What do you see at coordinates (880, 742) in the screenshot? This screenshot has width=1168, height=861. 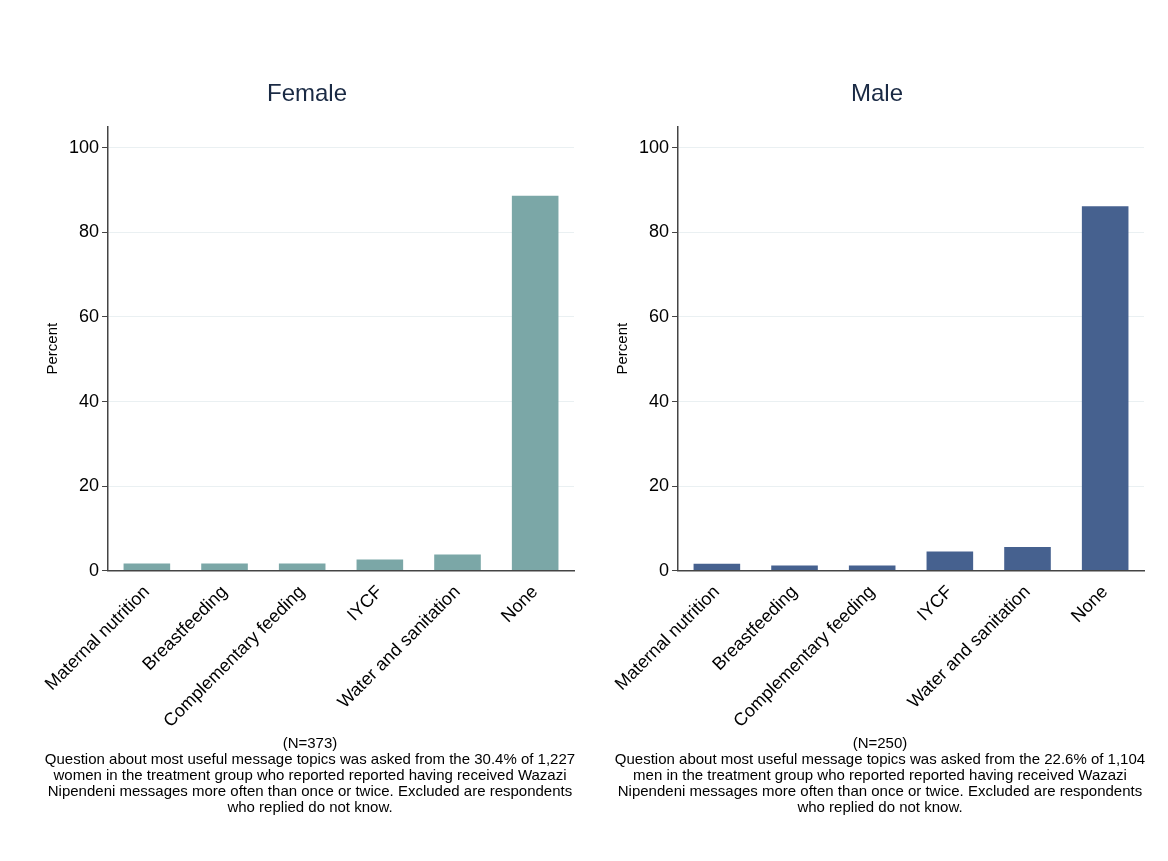 I see `text: (N=250)` at bounding box center [880, 742].